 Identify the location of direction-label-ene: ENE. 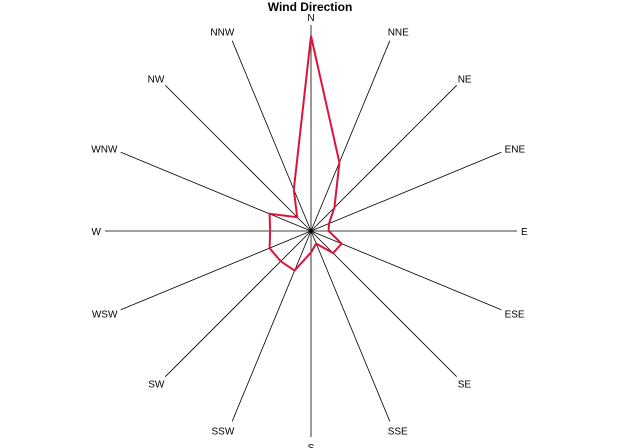
(515, 149).